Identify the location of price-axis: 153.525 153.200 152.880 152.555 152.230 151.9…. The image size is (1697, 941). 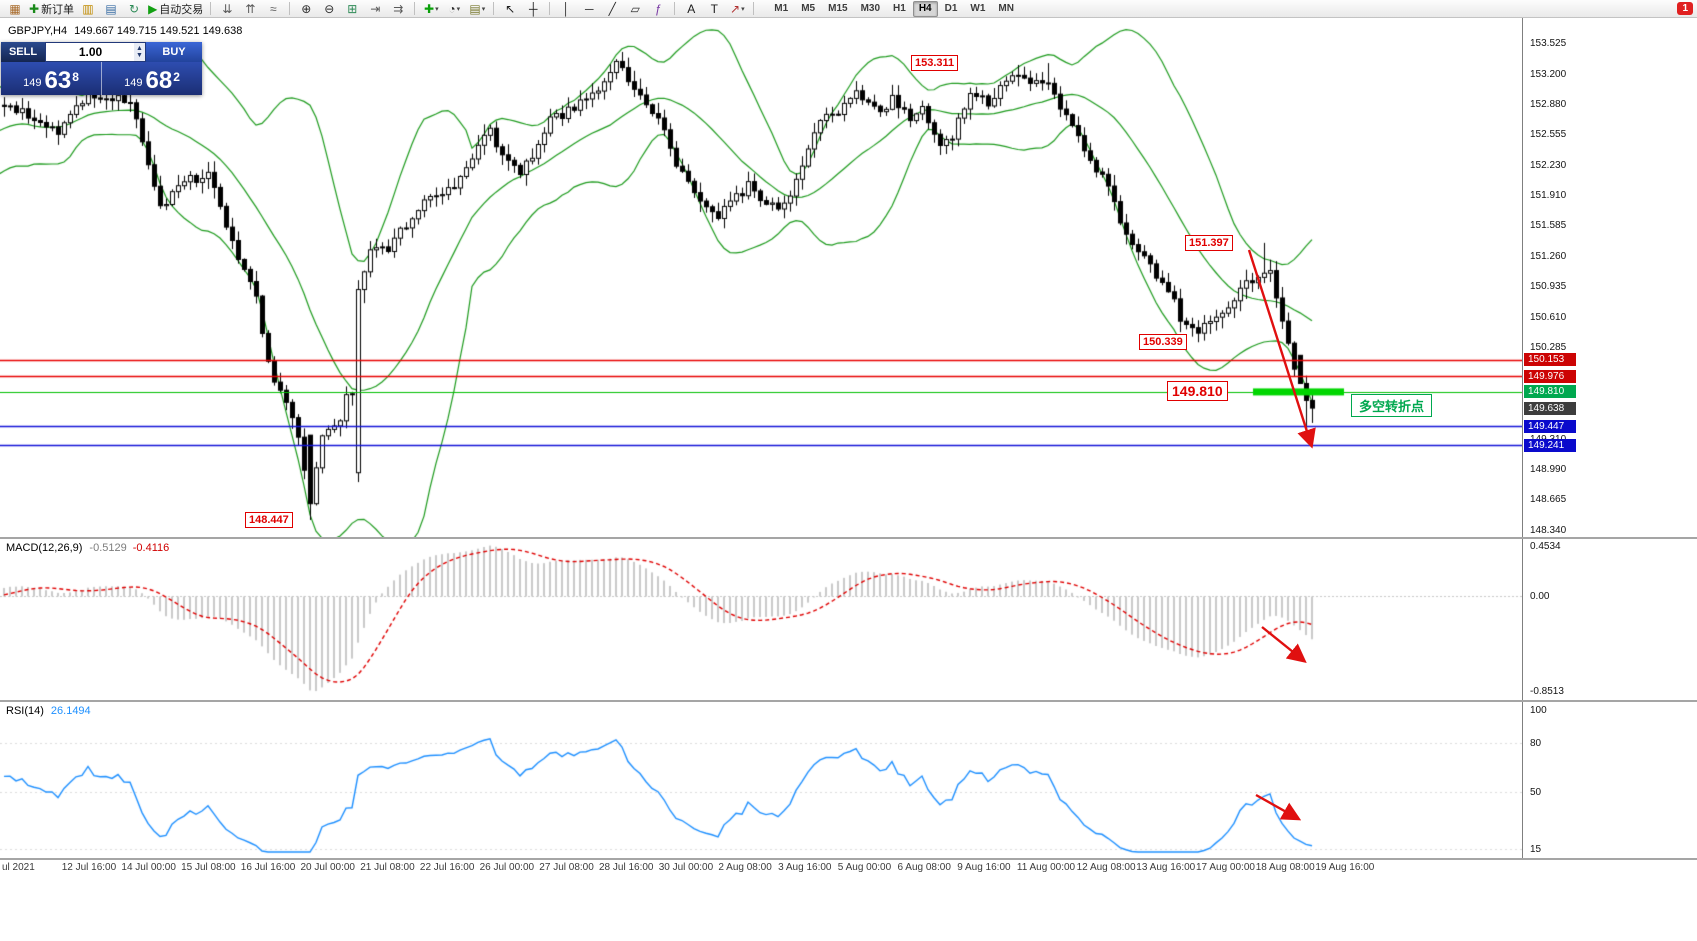
(1609, 439).